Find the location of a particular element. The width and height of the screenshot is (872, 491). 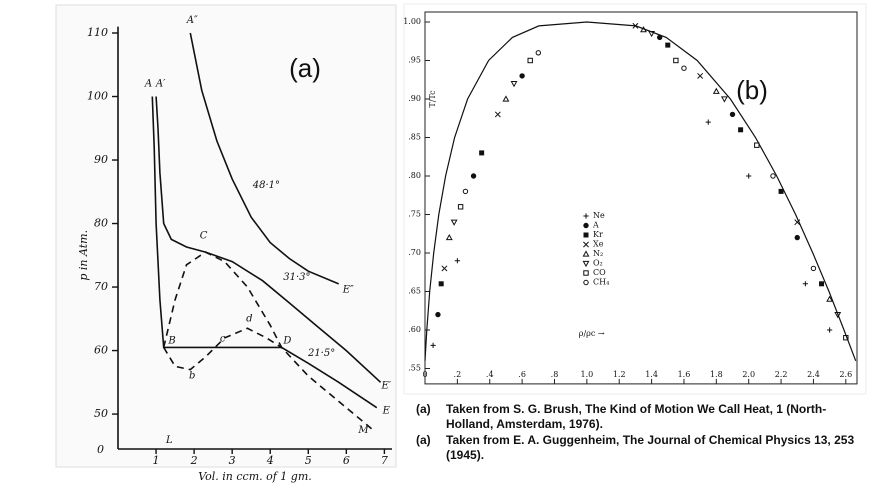

point-label: E is located at coordinates (386, 410).